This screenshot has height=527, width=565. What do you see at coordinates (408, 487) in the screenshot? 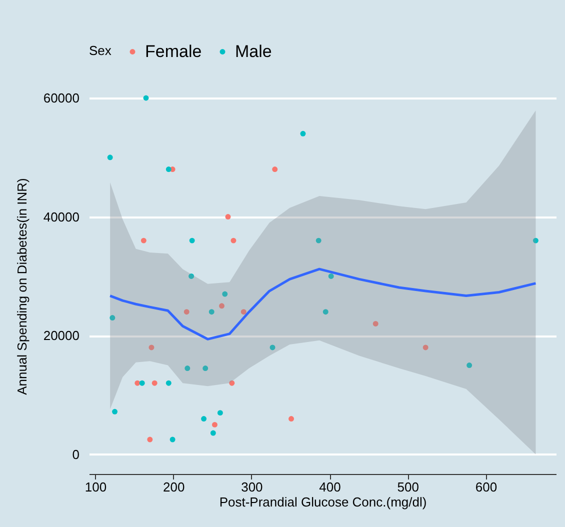
I see `x-tick-label: 500` at bounding box center [408, 487].